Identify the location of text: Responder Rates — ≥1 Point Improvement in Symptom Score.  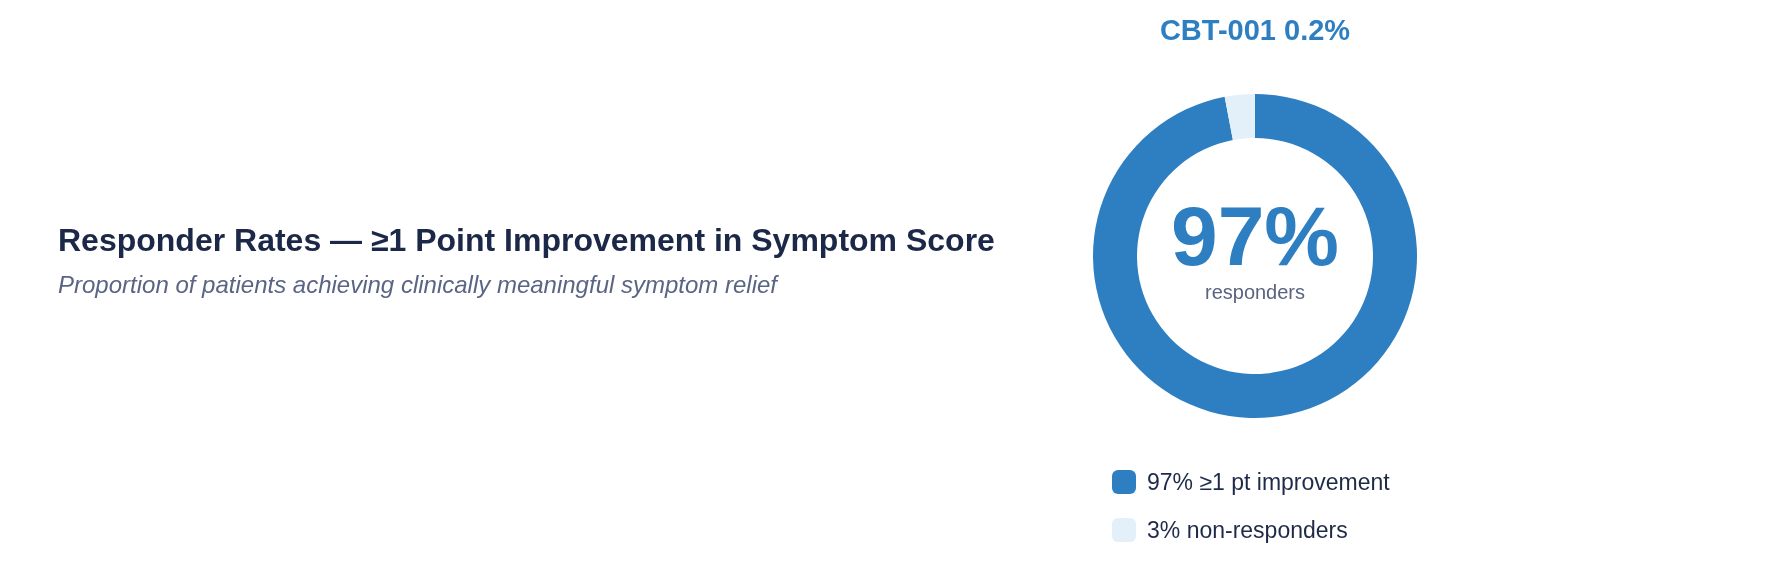
(526, 240).